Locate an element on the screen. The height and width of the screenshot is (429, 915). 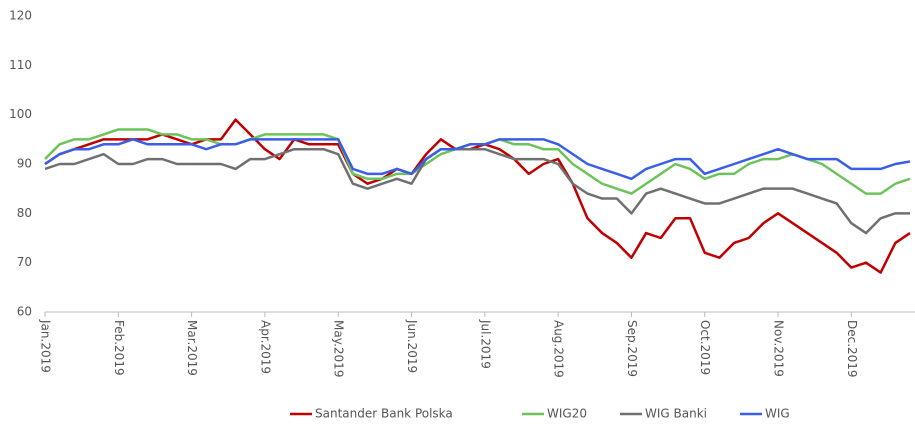
legend-label: Santander Bank Polska is located at coordinates (384, 414).